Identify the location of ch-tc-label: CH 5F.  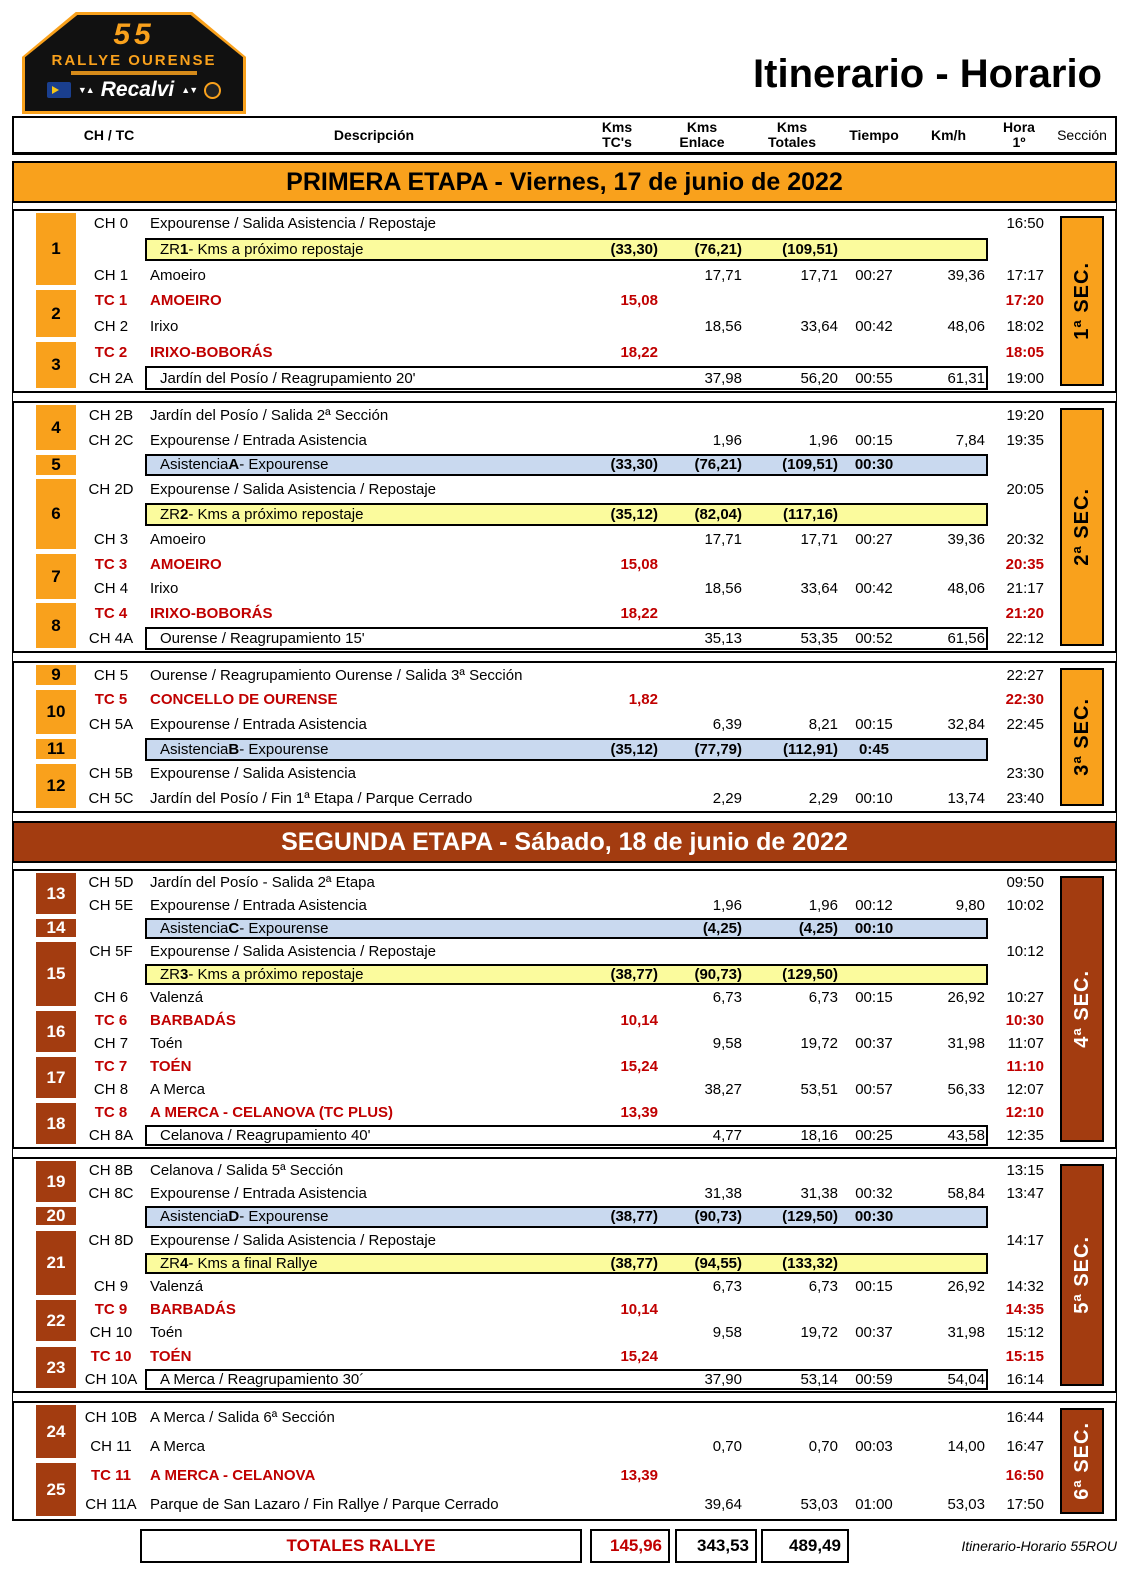
(111, 951).